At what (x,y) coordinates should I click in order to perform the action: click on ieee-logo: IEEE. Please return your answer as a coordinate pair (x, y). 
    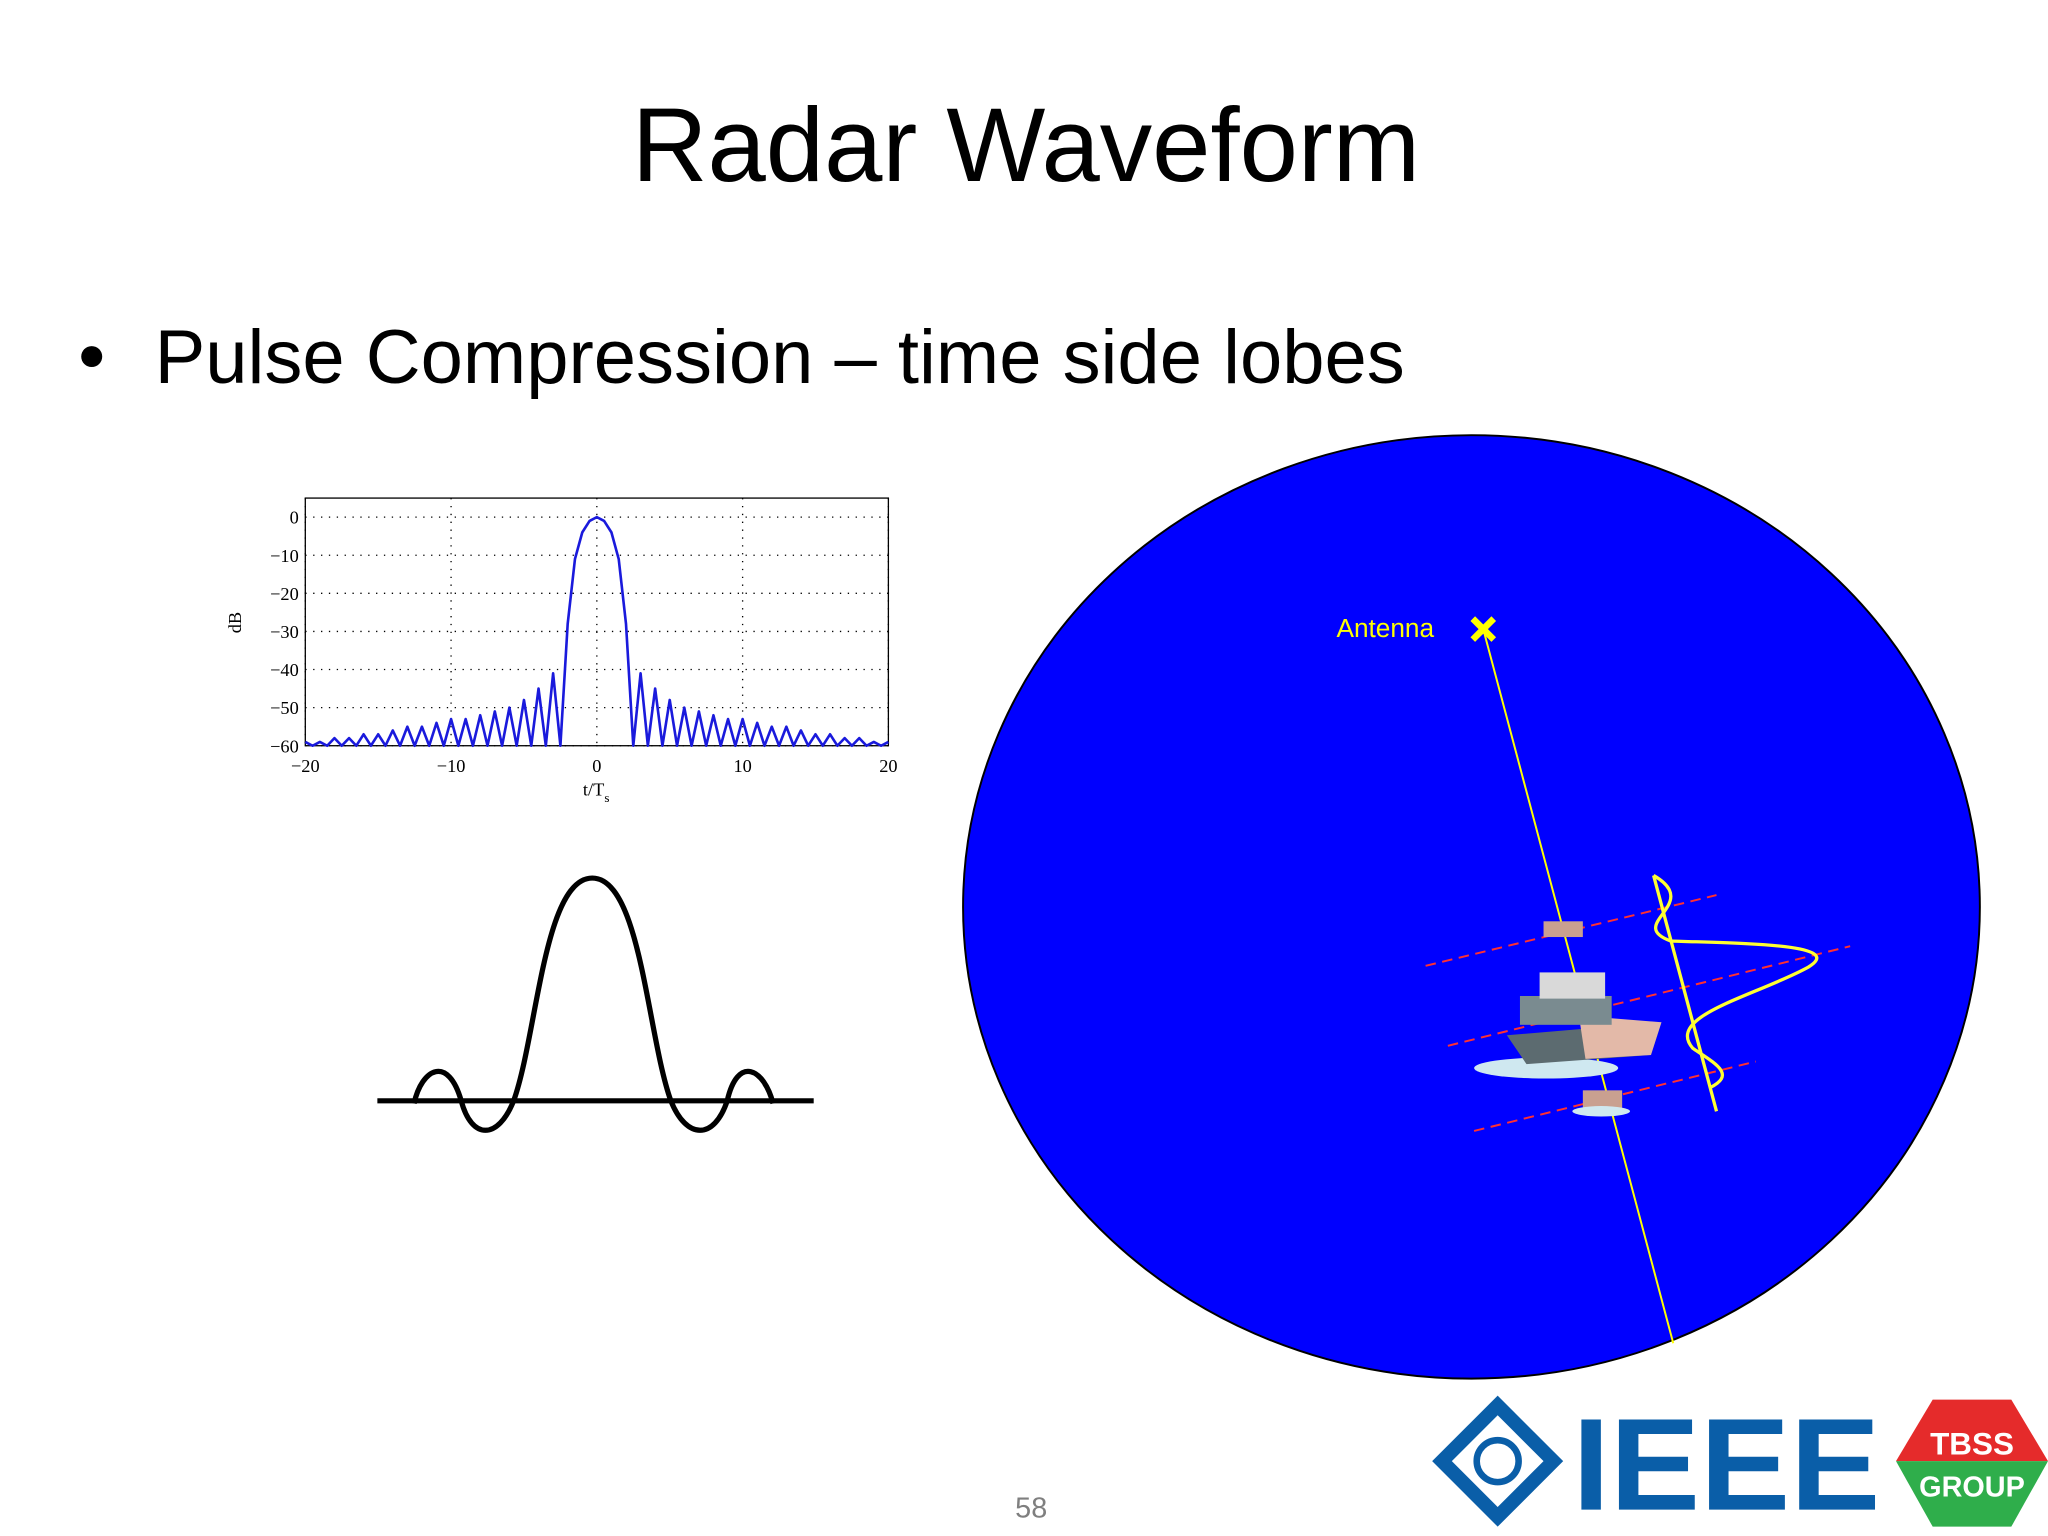
    Looking at the image, I should click on (1656, 1463).